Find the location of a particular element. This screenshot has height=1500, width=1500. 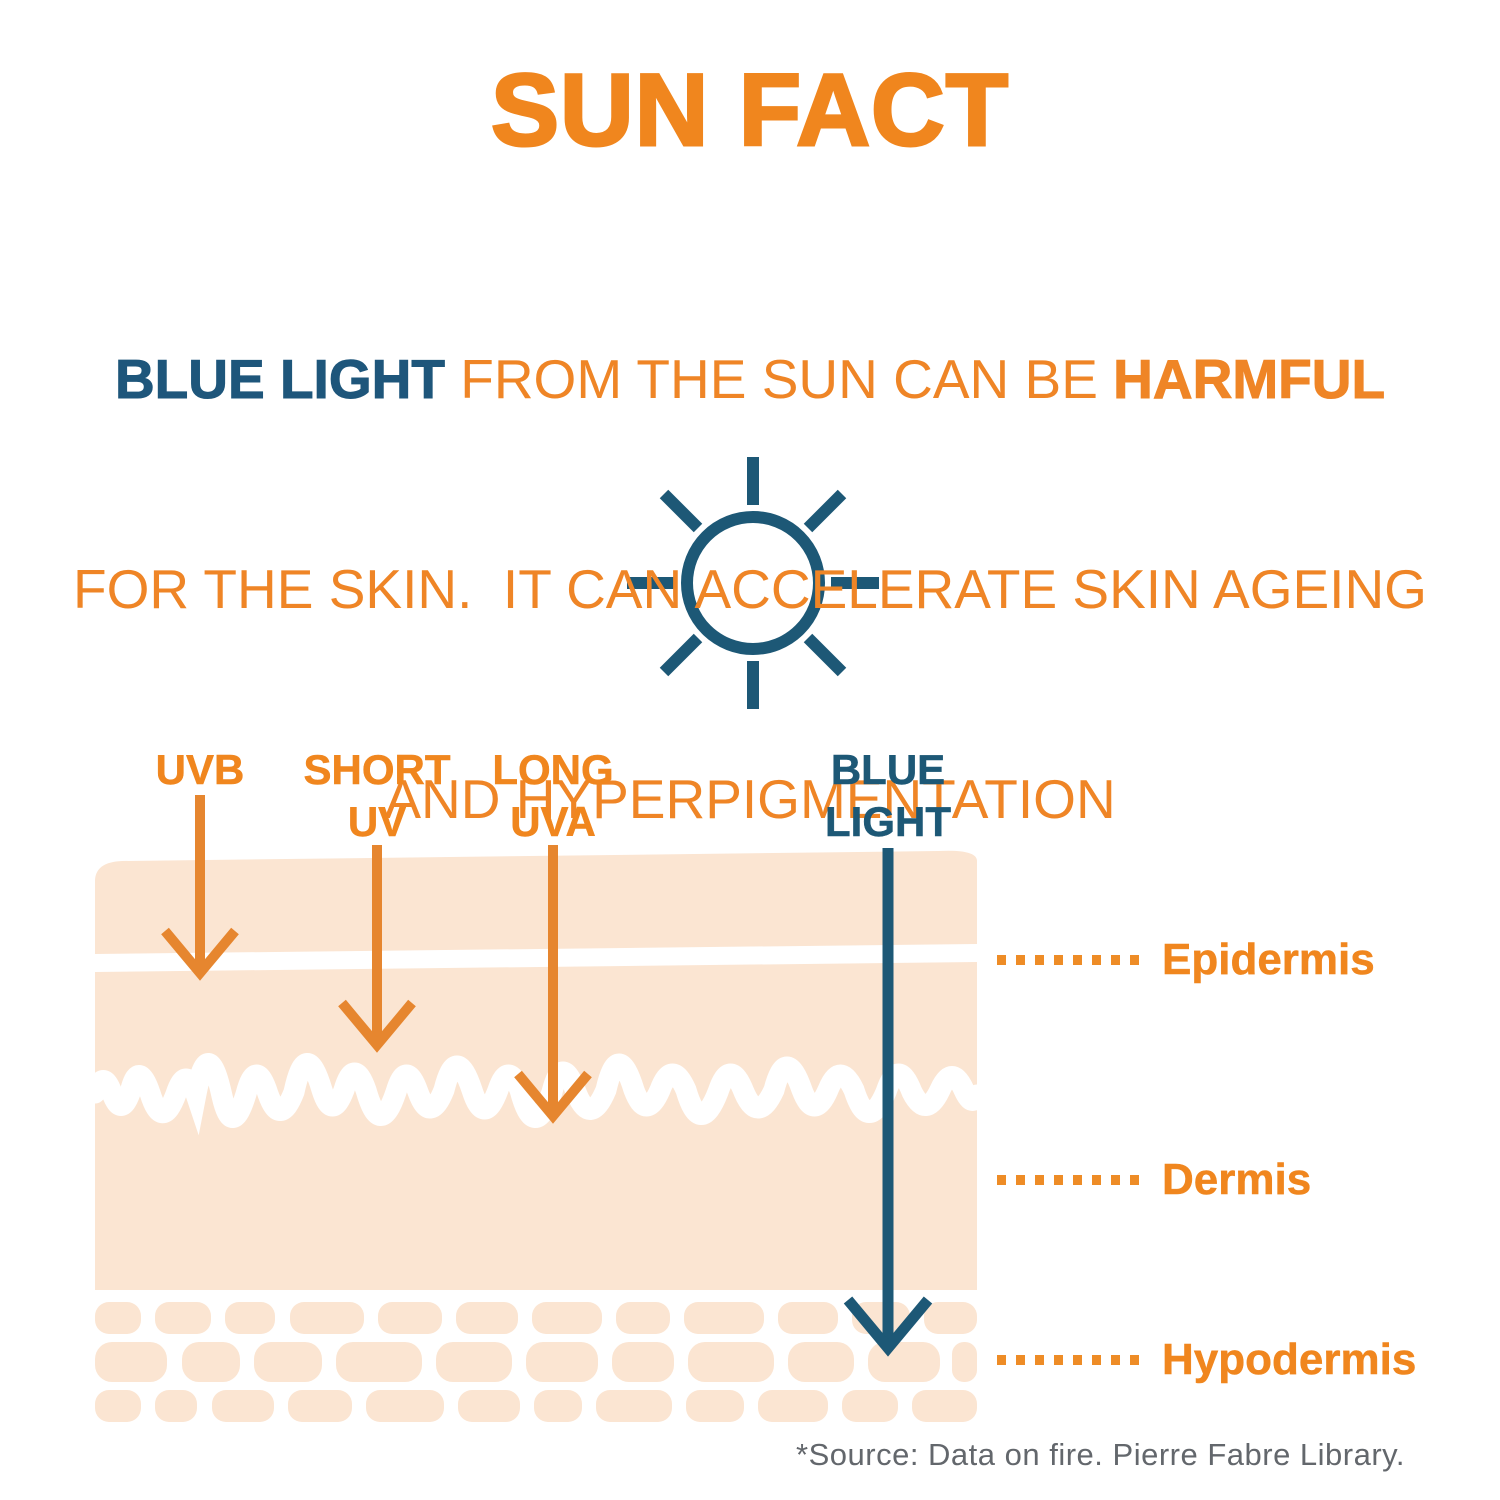

page-title: SUN FACT is located at coordinates (750, 110).